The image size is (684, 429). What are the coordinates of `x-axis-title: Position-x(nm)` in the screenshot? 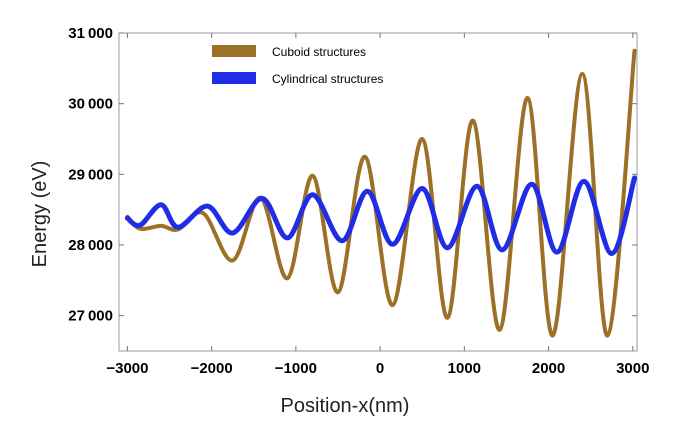 It's located at (345, 406).